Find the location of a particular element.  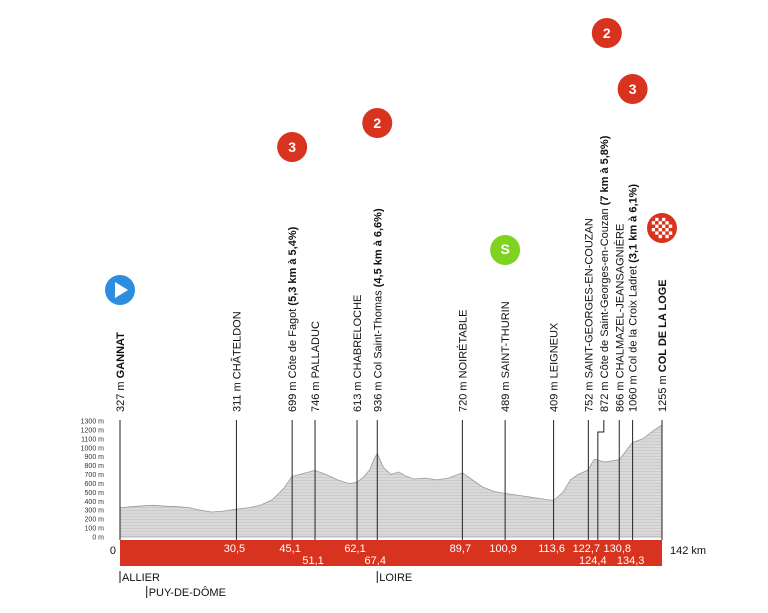

y-tick-label: 1100 m is located at coordinates (92, 439).